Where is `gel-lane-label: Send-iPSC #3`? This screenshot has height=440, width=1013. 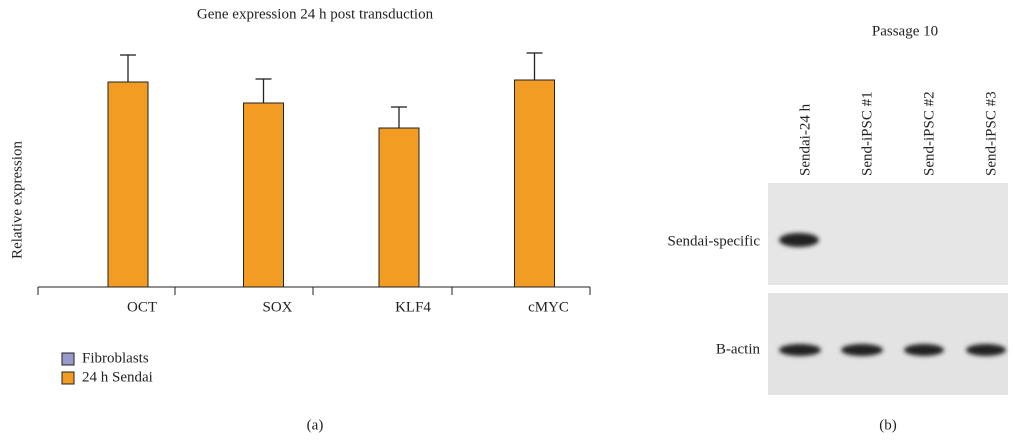 gel-lane-label: Send-iPSC #3 is located at coordinates (991, 133).